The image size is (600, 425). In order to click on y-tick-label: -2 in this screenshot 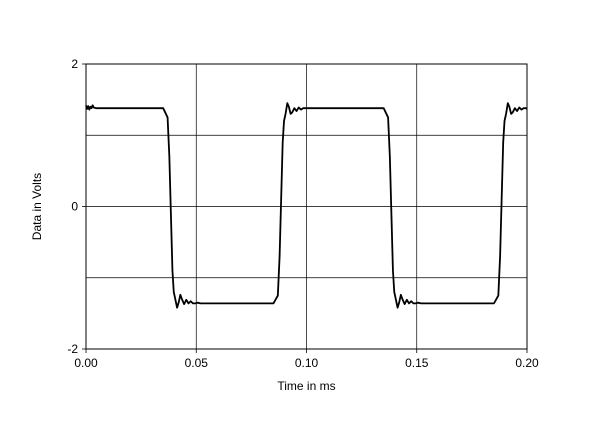, I will do `click(72, 349)`.